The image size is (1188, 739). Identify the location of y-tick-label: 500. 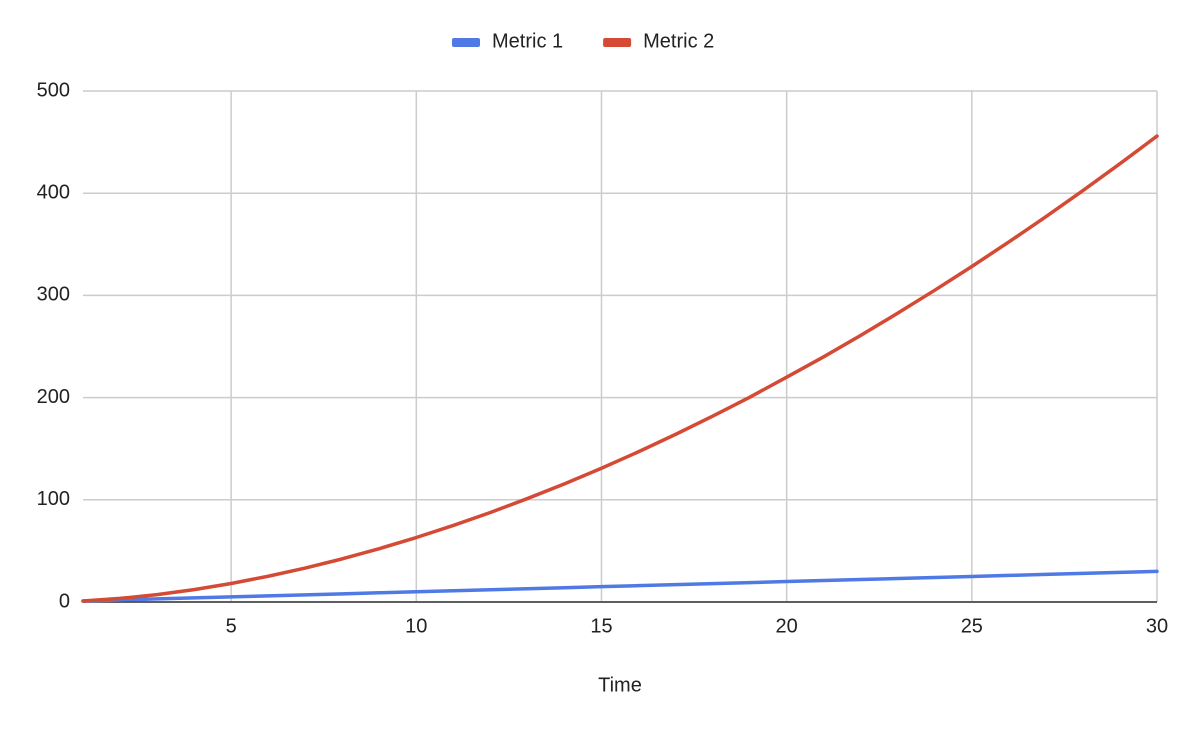
(53, 90).